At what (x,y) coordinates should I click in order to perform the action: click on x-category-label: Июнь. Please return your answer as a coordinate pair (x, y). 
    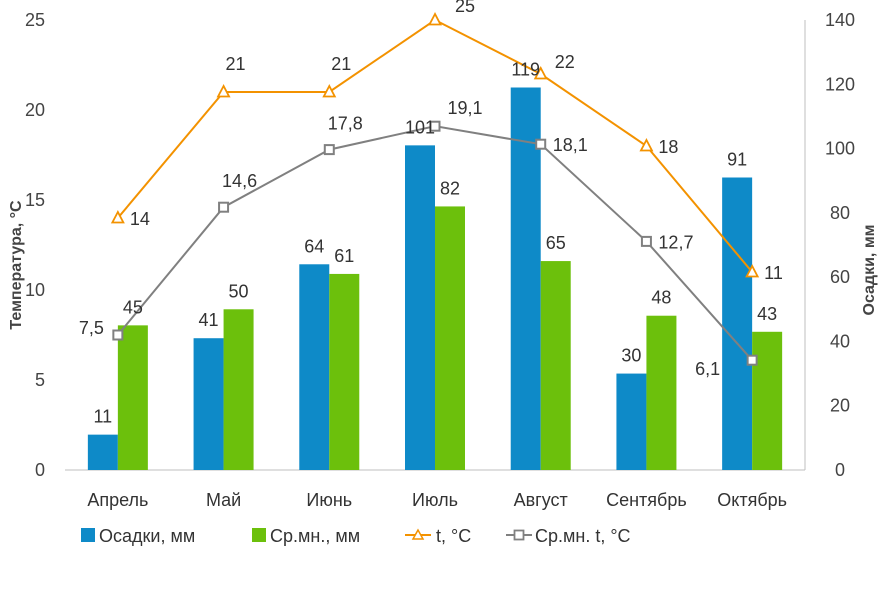
    Looking at the image, I should click on (329, 500).